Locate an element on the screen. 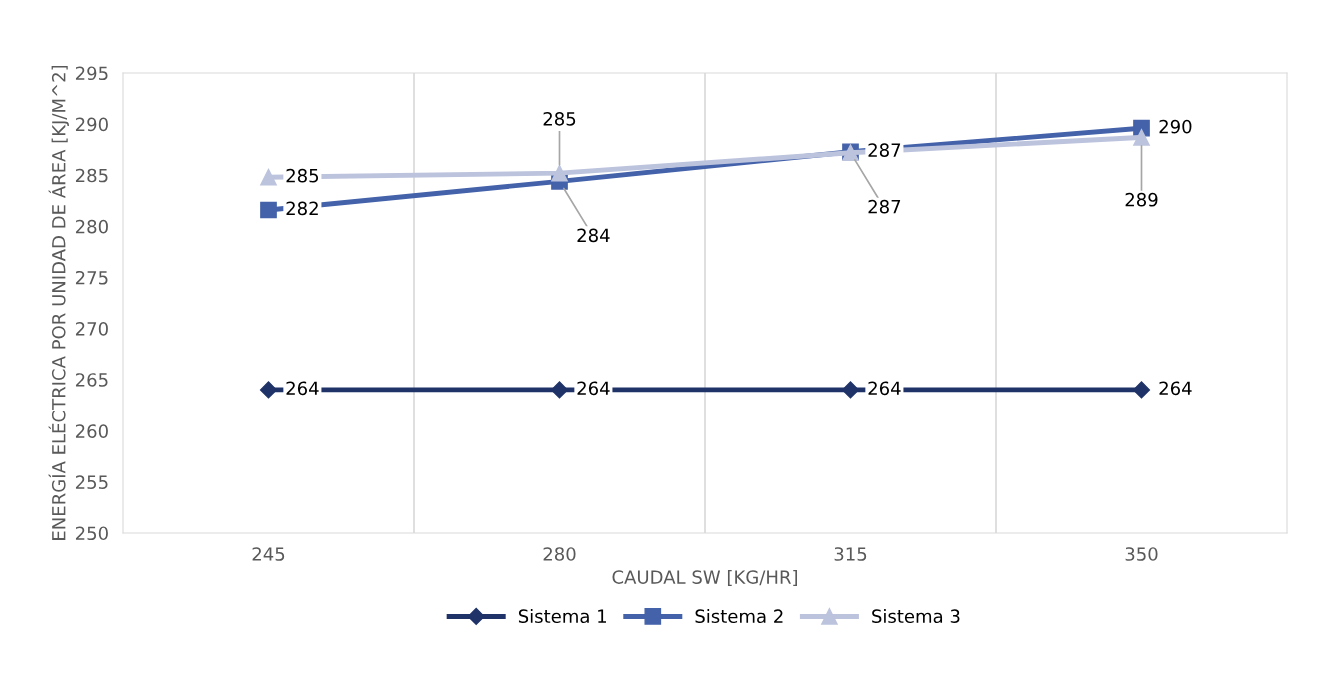 The image size is (1340, 677). y-tick-label: 280 is located at coordinates (91, 226).